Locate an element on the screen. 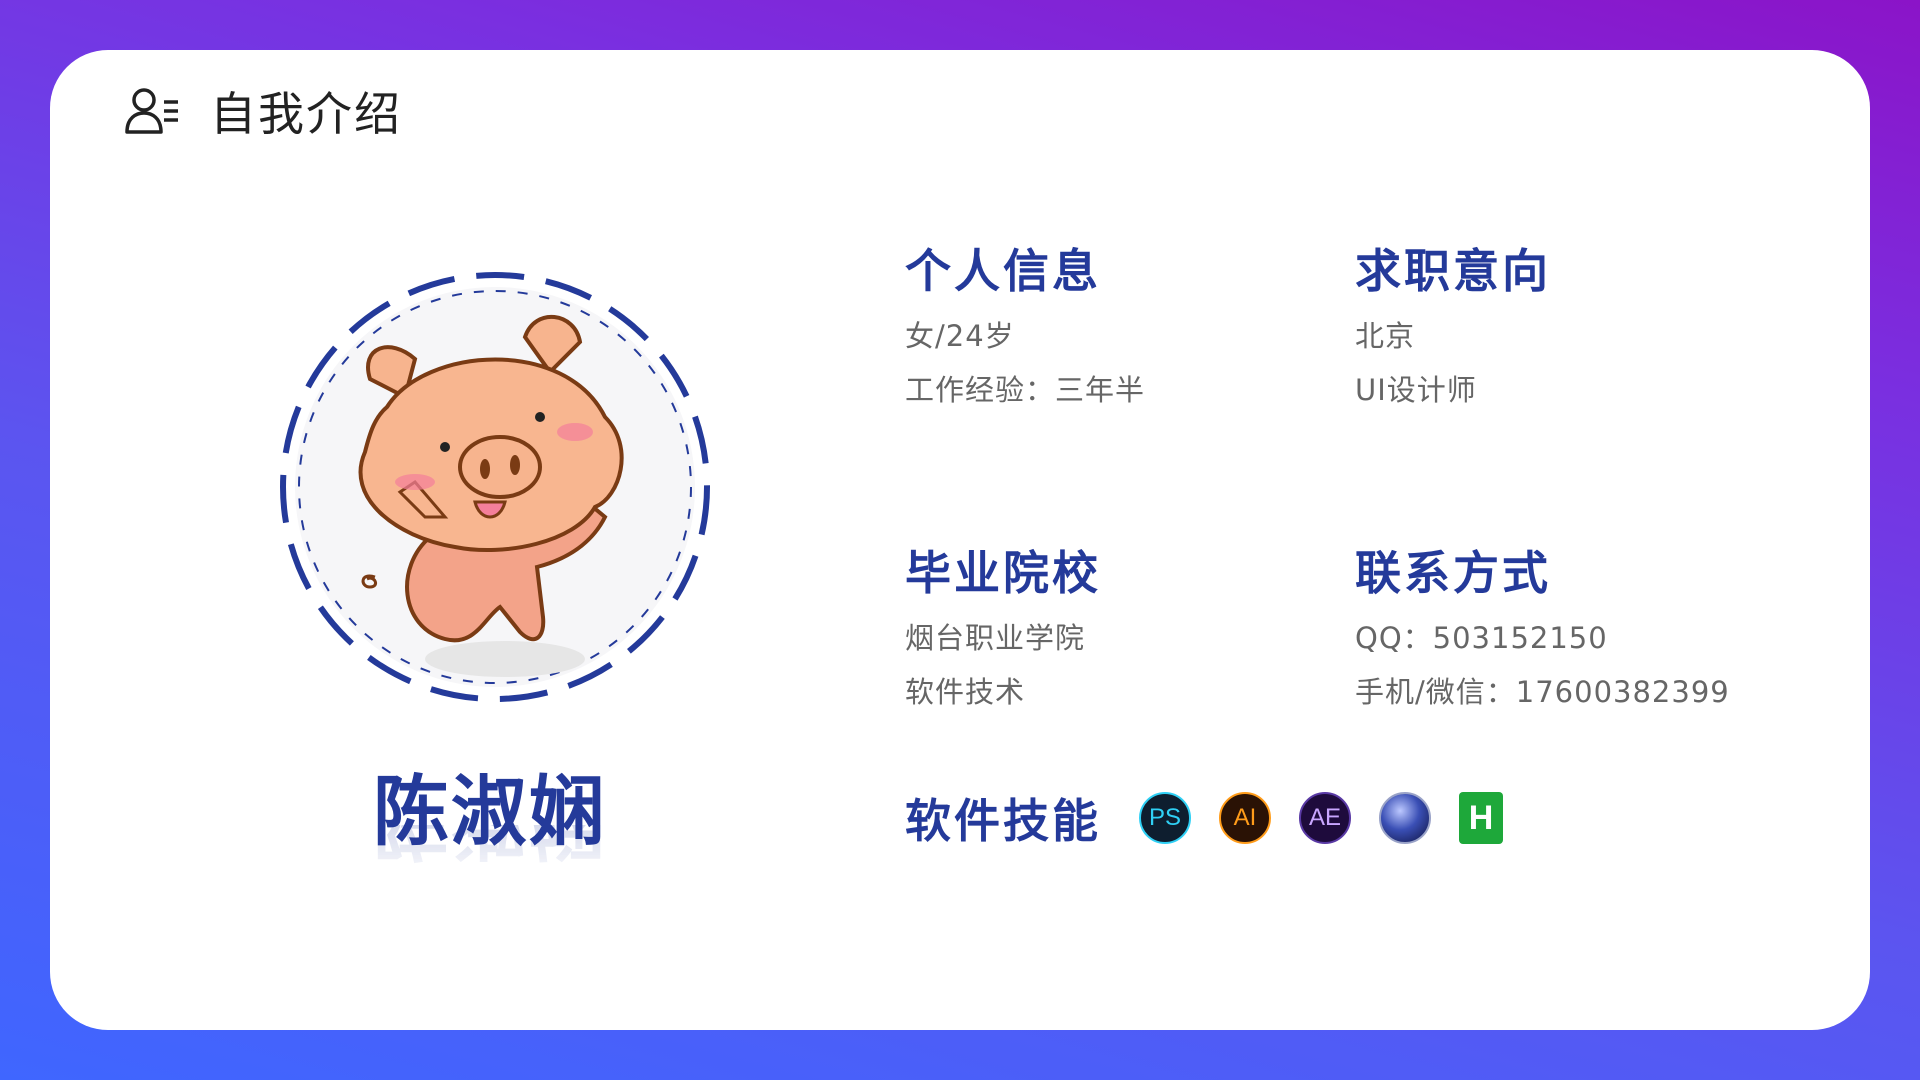 This screenshot has height=1080, width=1920. section-title: 毕业院校 is located at coordinates (1003, 573).